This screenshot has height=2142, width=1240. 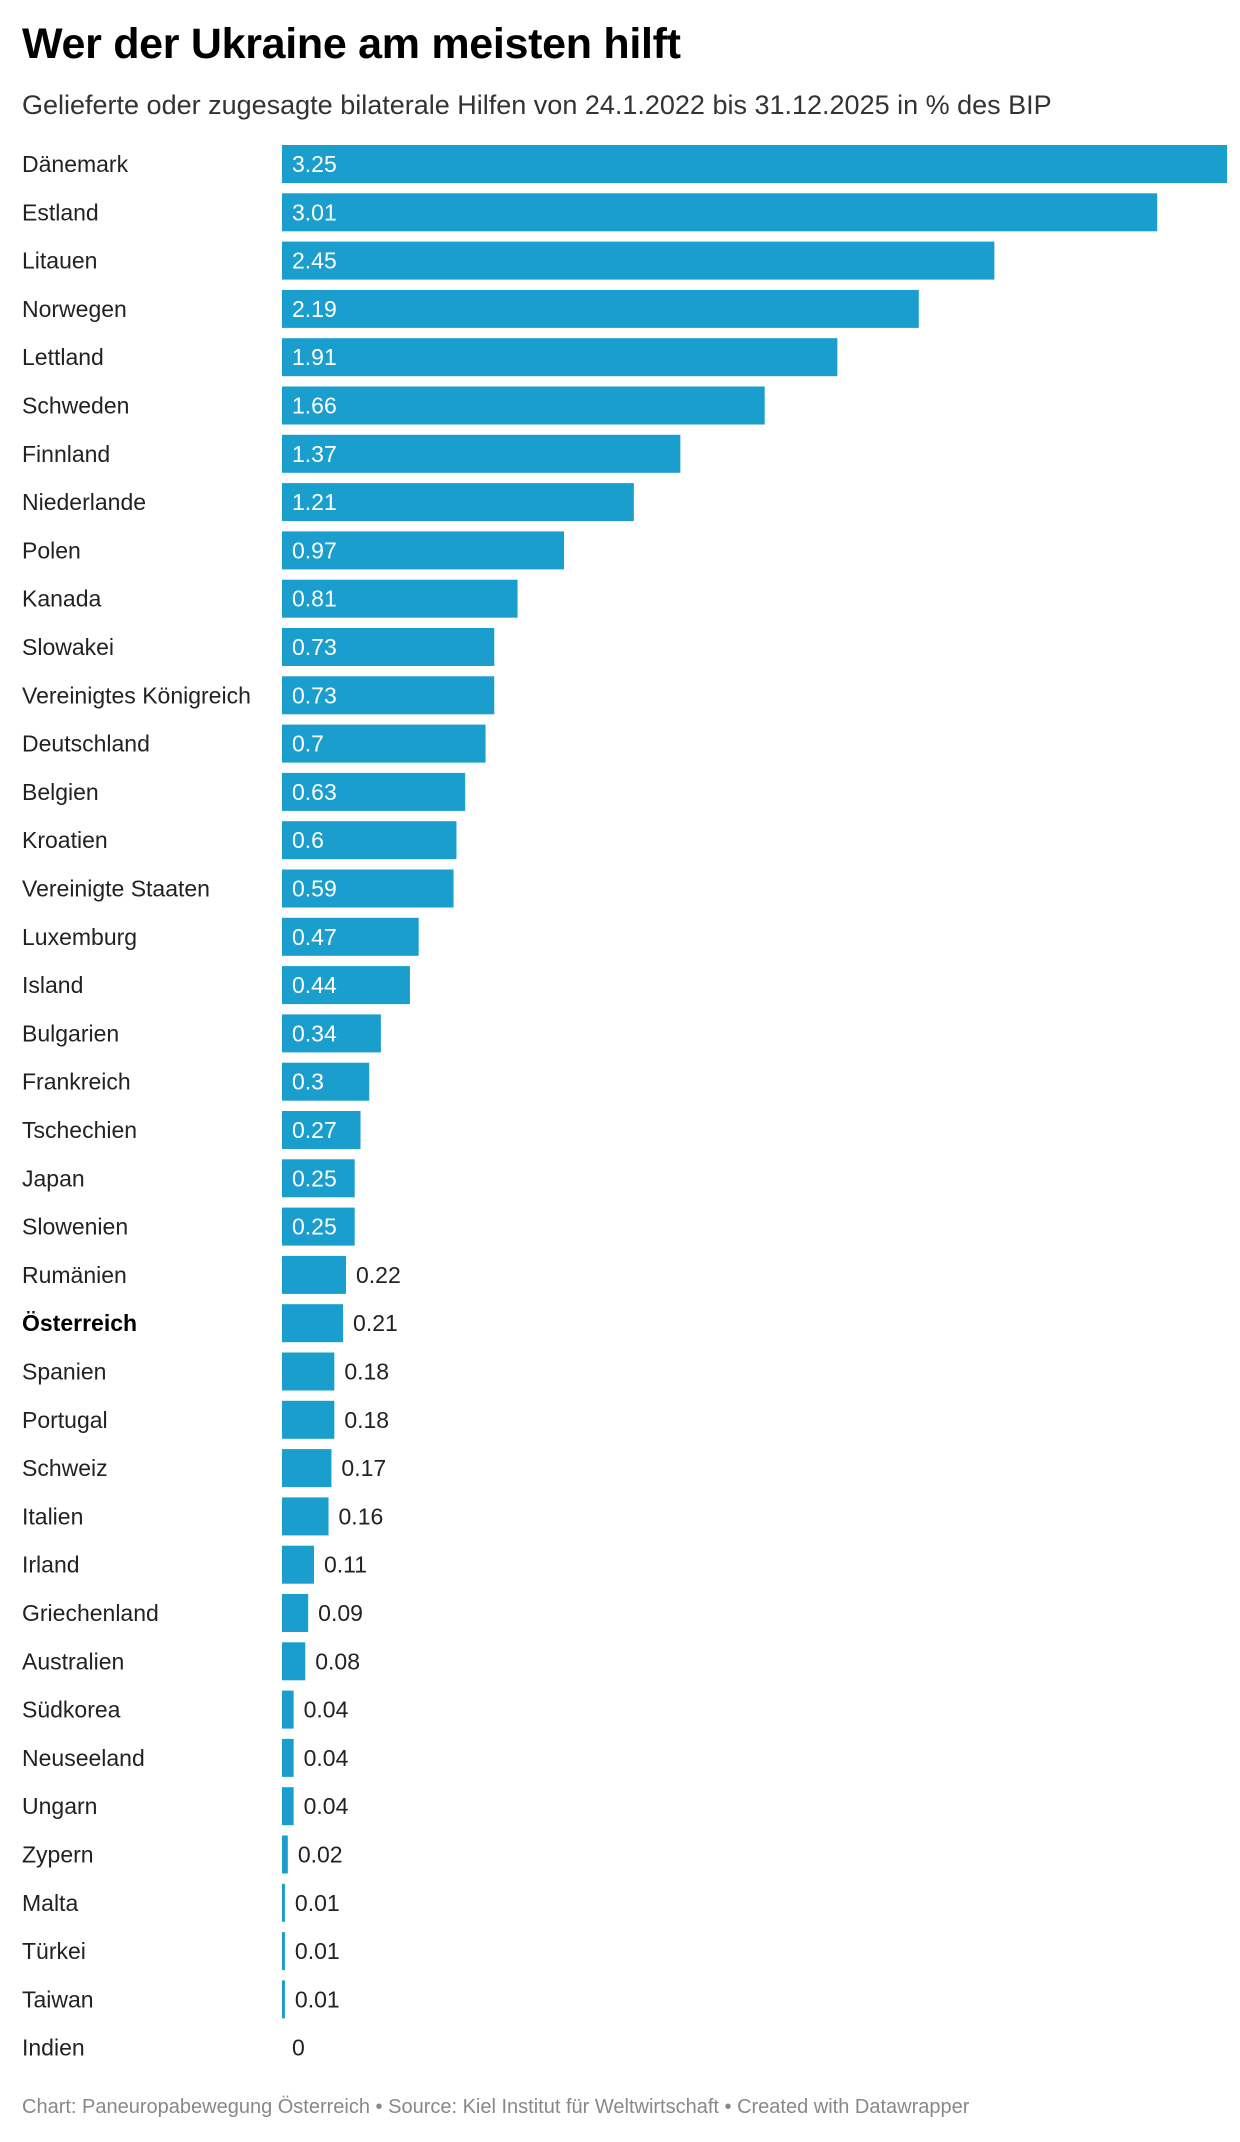 I want to click on bar-spanien, so click(x=308, y=1371).